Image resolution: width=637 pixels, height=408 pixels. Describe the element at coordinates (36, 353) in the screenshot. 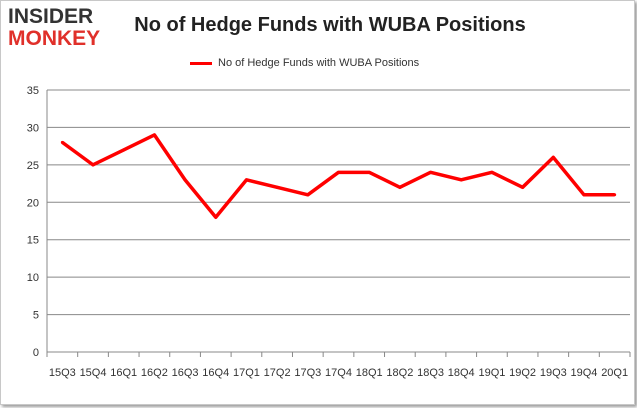

I see `y-tick-label: 0` at that location.